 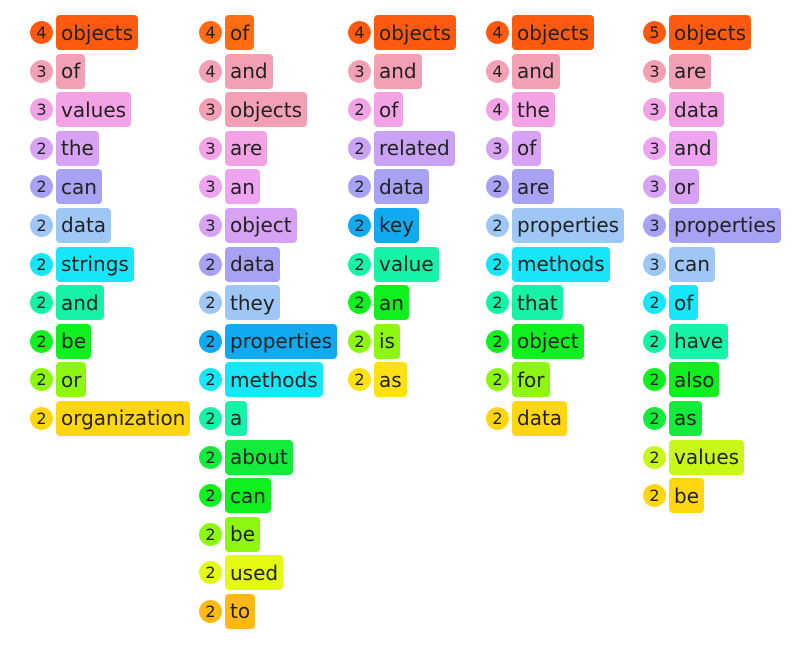 I want to click on word-row: 2 or, so click(x=110, y=380).